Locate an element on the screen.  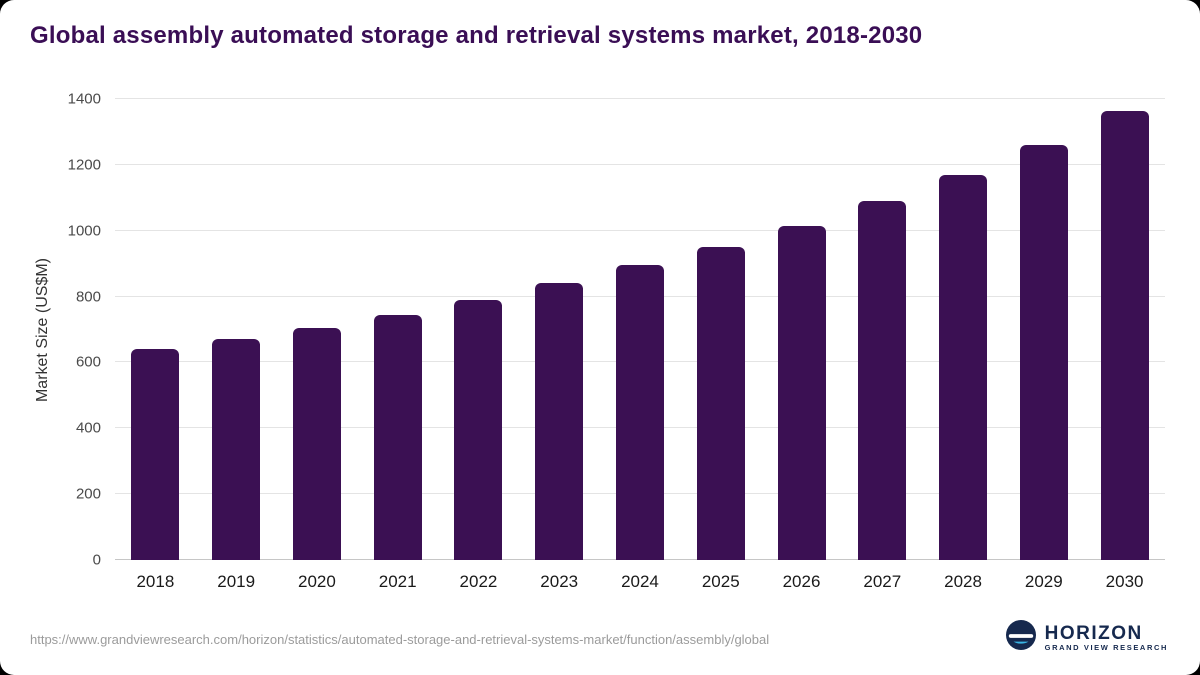
x-label-column-2023: 2023 is located at coordinates (559, 582).